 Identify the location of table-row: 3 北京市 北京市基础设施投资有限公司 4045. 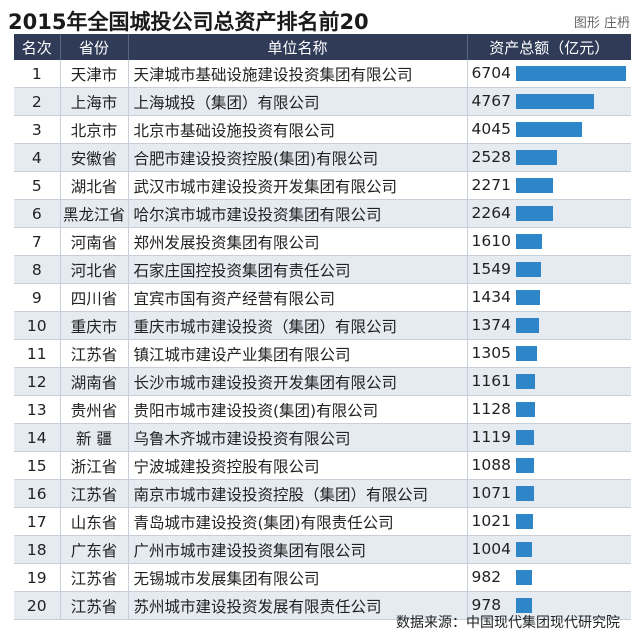
(322, 129).